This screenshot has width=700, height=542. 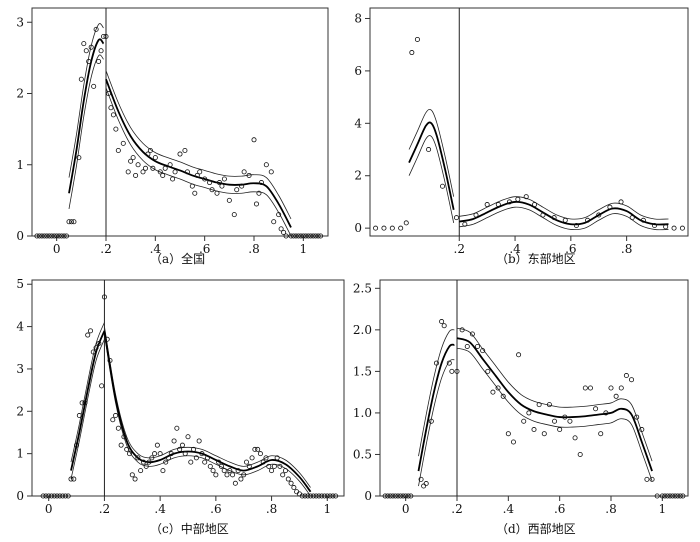 I want to click on ci-upper-right-a, so click(x=198, y=145).